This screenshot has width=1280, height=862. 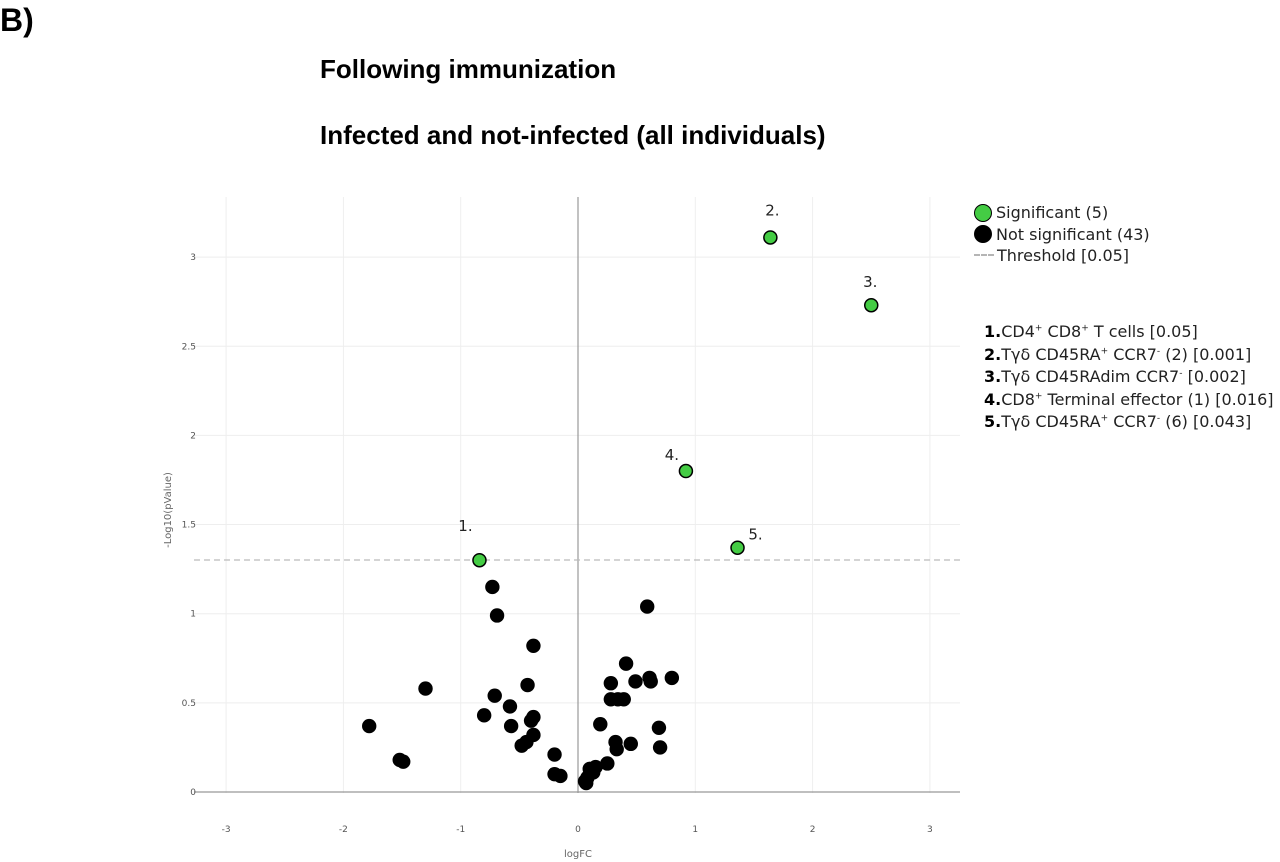 I want to click on x-tick-label: -3, so click(x=226, y=830).